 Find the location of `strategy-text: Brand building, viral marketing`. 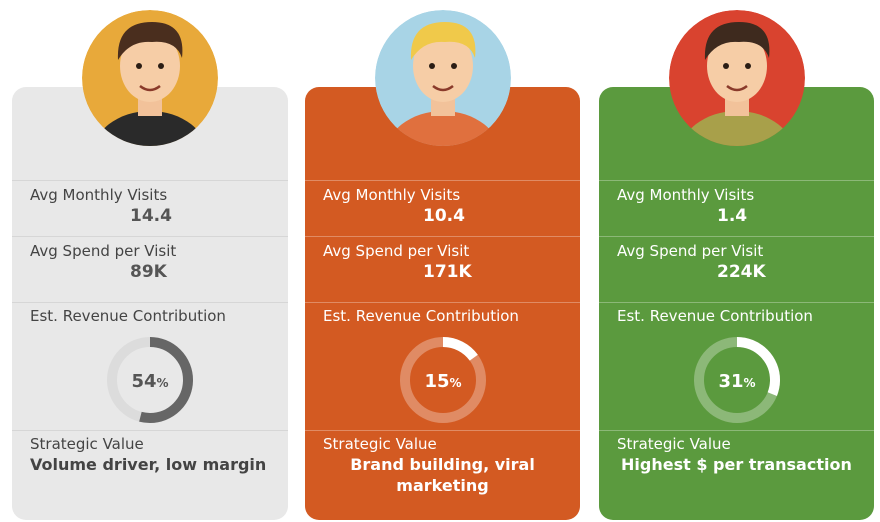

strategy-text: Brand building, viral marketing is located at coordinates (442, 475).